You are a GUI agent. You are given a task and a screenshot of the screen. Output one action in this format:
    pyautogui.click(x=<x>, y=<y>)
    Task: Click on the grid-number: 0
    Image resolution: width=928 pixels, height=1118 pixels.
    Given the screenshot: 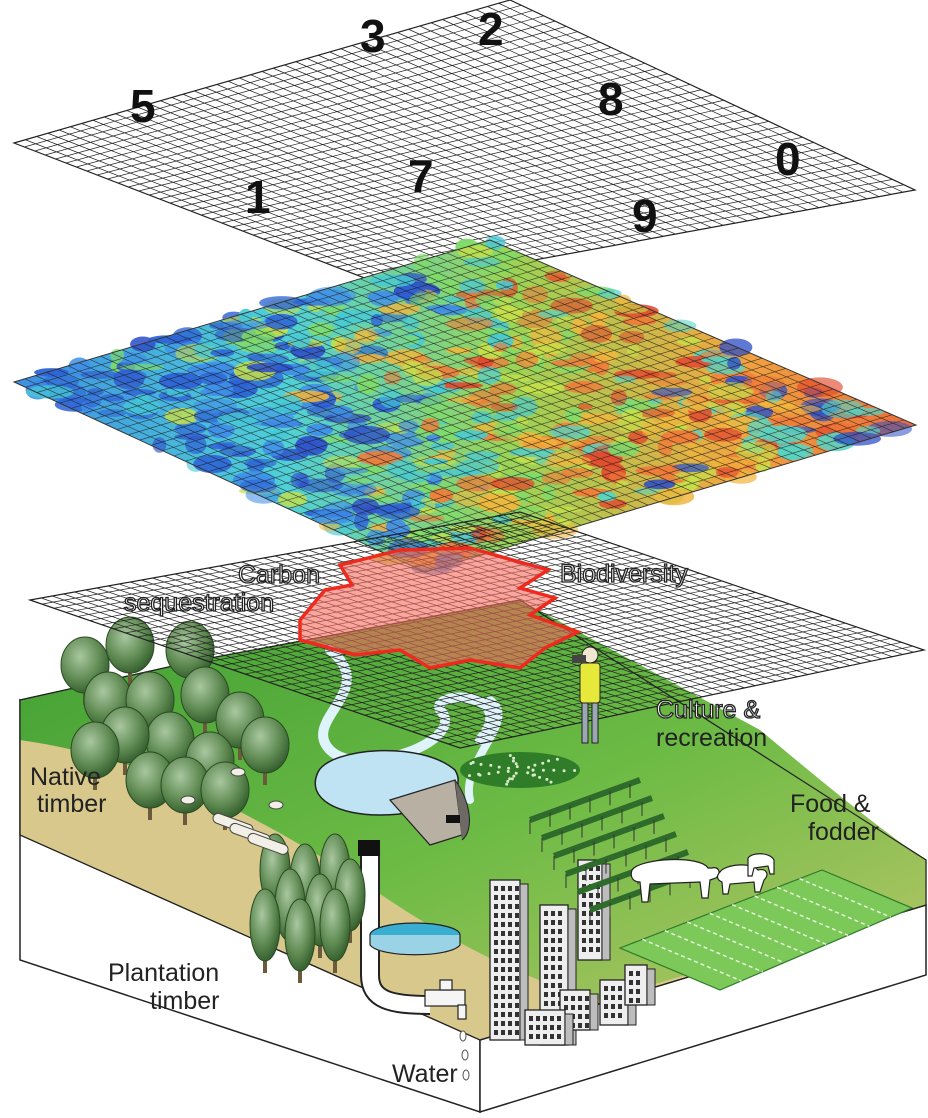 What is the action you would take?
    pyautogui.click(x=788, y=159)
    